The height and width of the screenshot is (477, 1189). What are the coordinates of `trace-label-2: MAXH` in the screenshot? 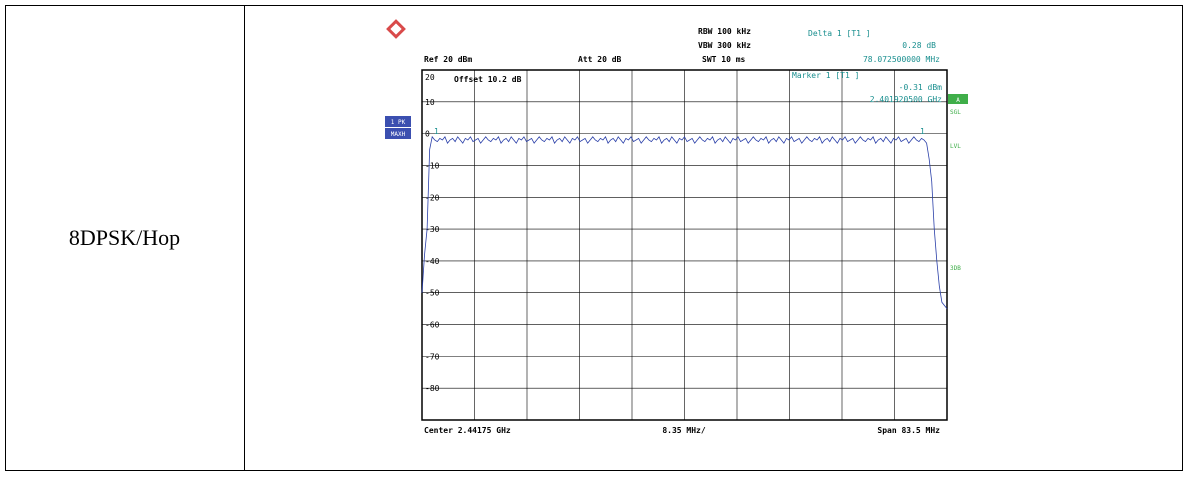 It's located at (398, 134).